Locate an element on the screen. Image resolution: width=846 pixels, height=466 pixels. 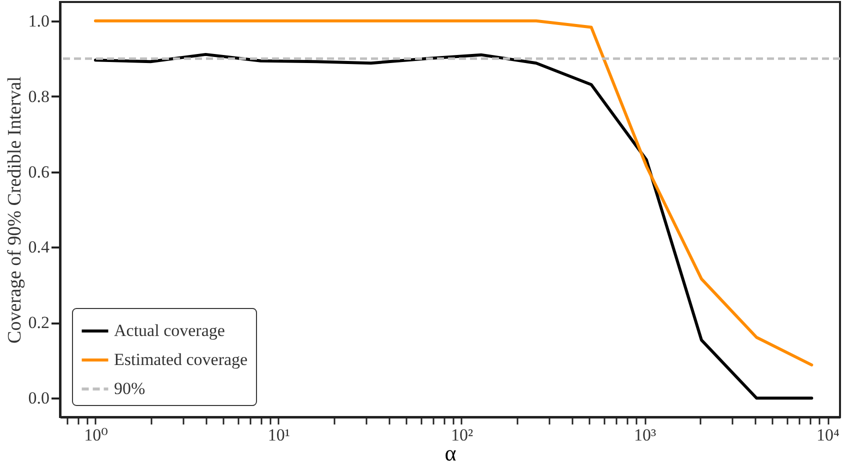
legend-label: Actual coverage is located at coordinates (169, 330).